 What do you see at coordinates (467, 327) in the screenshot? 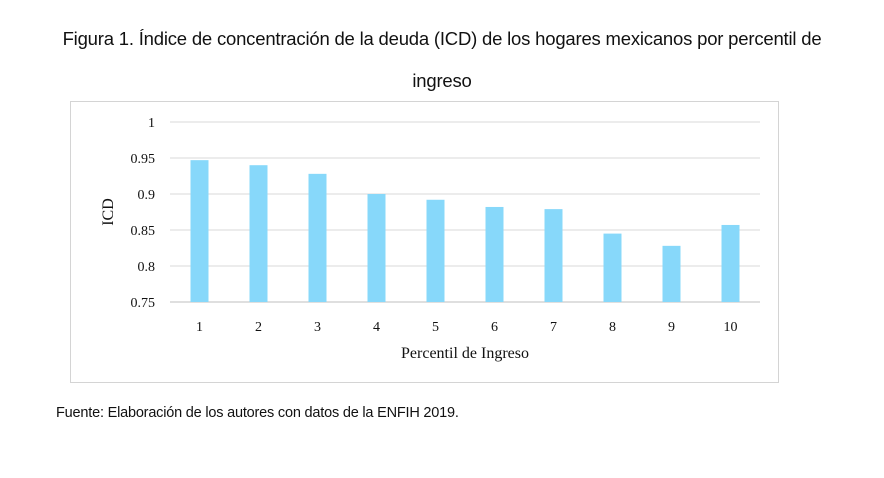
I see `x-tick-labels: 1 2 3 4 5 6 7 8 9 10` at bounding box center [467, 327].